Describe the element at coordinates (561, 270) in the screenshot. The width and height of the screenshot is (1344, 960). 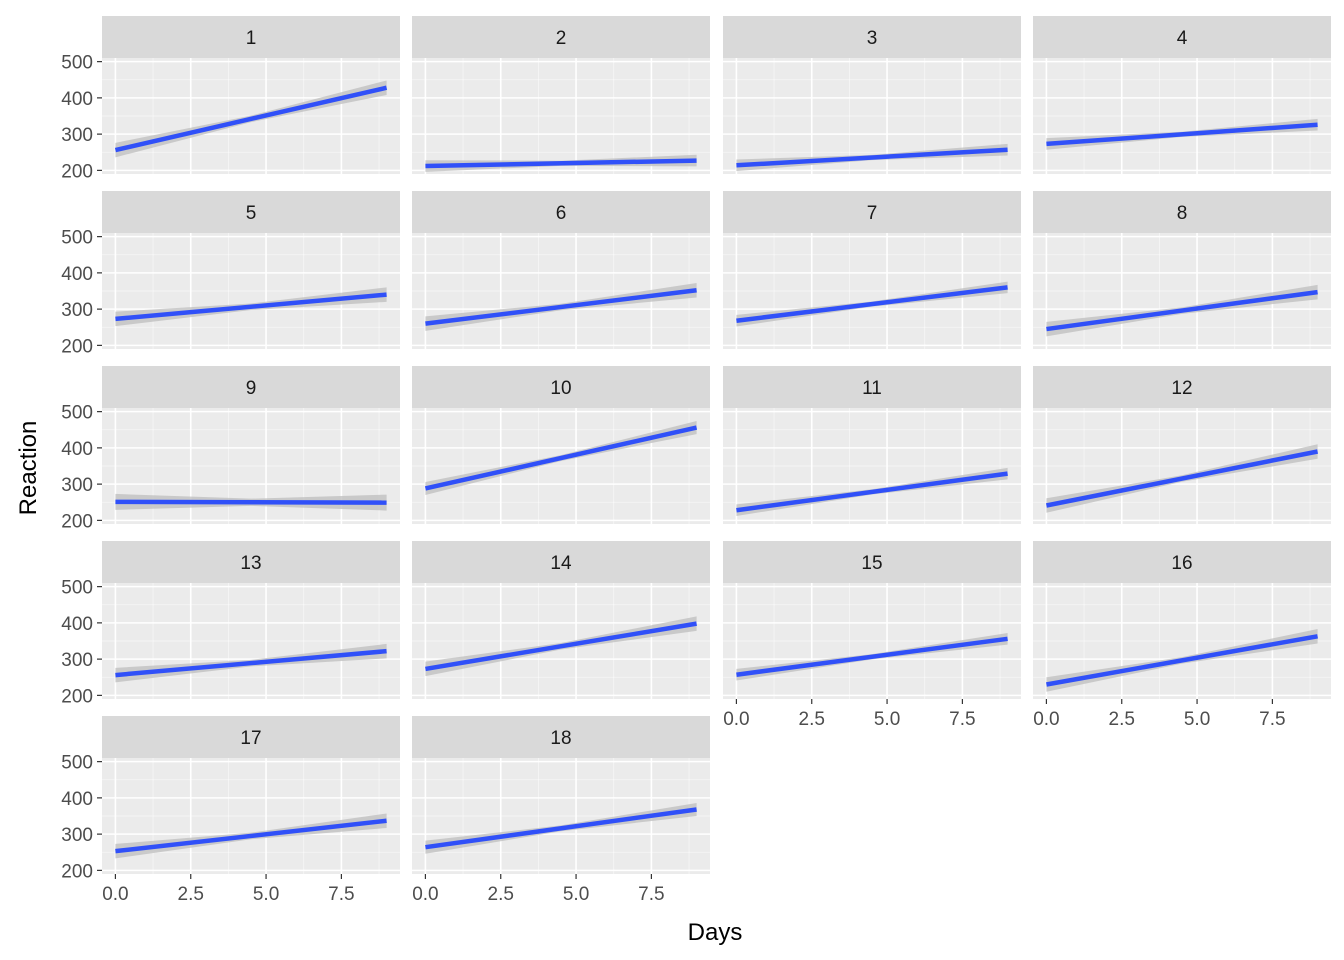
I see `facet-panel-6: 6` at that location.